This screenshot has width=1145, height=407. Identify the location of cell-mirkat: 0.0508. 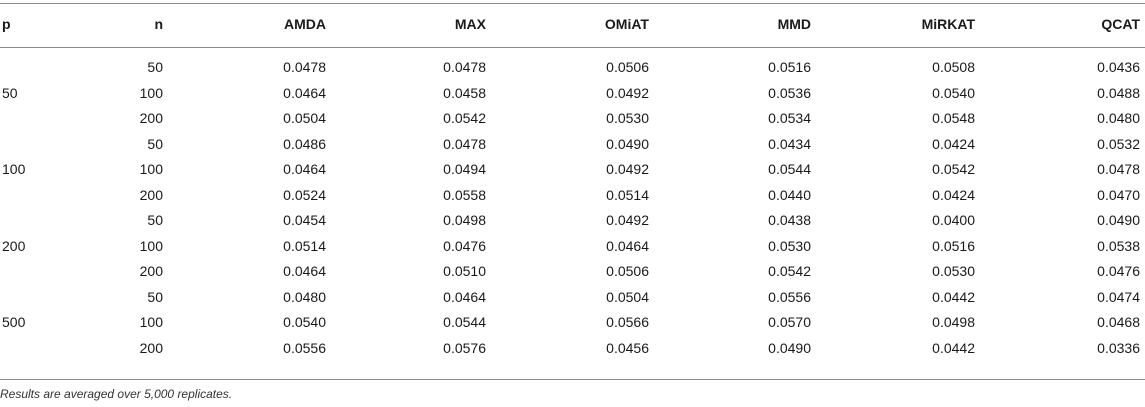
(953, 67).